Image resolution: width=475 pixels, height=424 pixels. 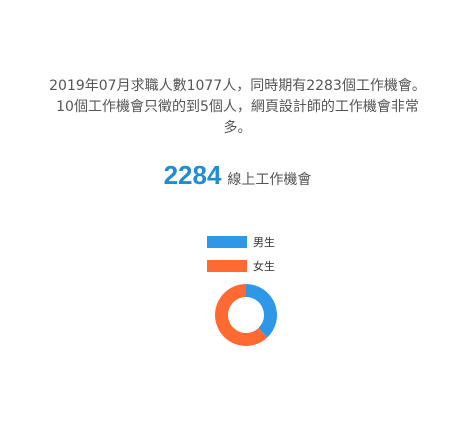 What do you see at coordinates (264, 242) in the screenshot?
I see `legend-label-male: 男生` at bounding box center [264, 242].